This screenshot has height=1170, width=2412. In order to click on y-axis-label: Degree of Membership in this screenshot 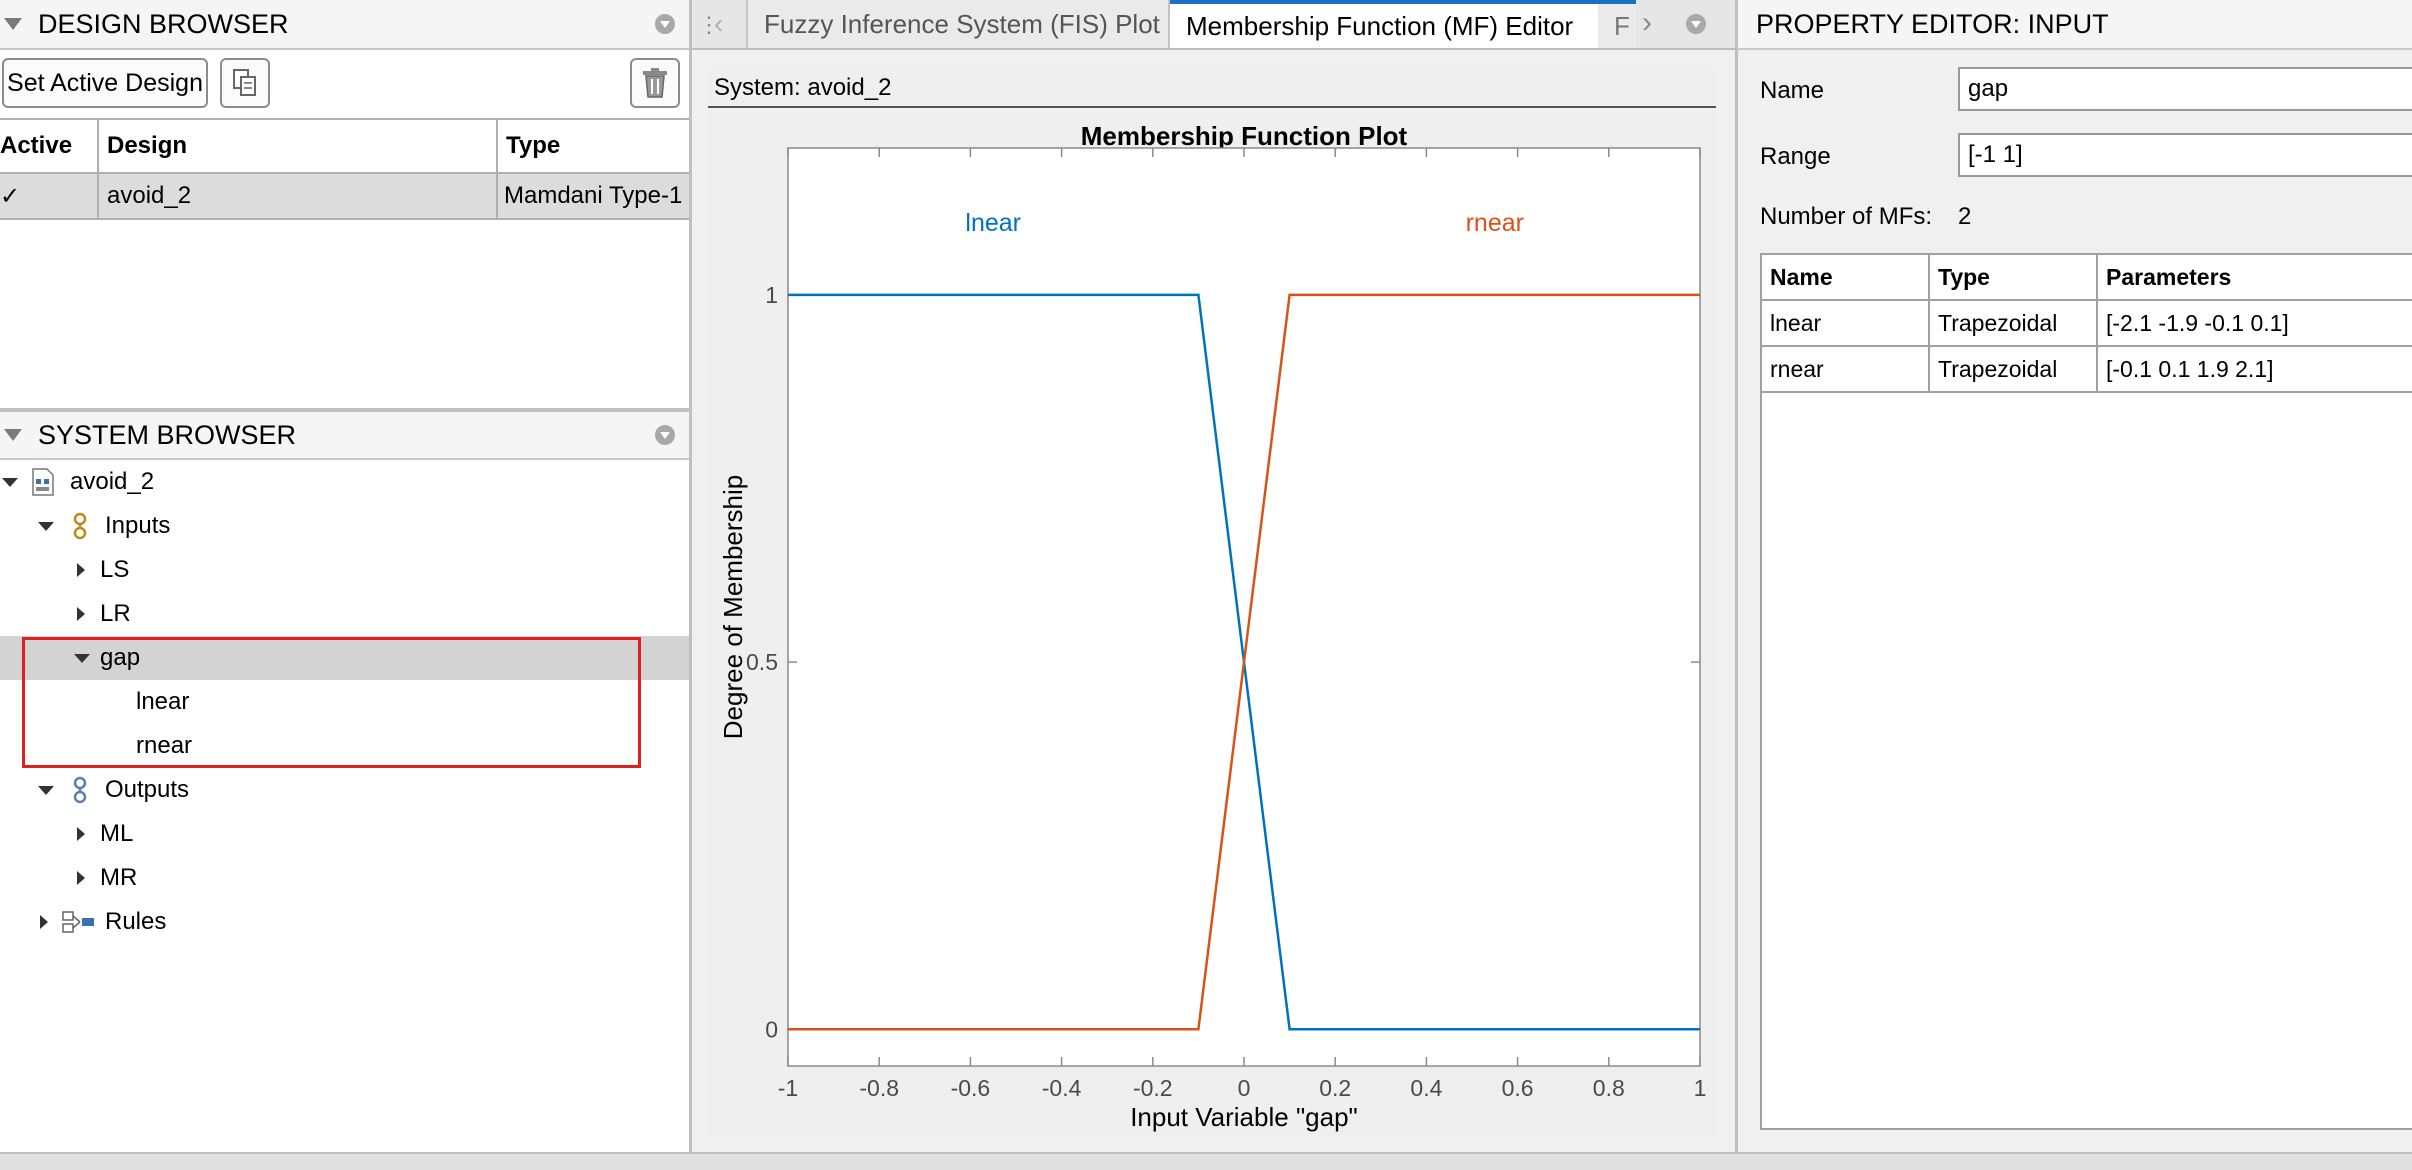, I will do `click(733, 607)`.